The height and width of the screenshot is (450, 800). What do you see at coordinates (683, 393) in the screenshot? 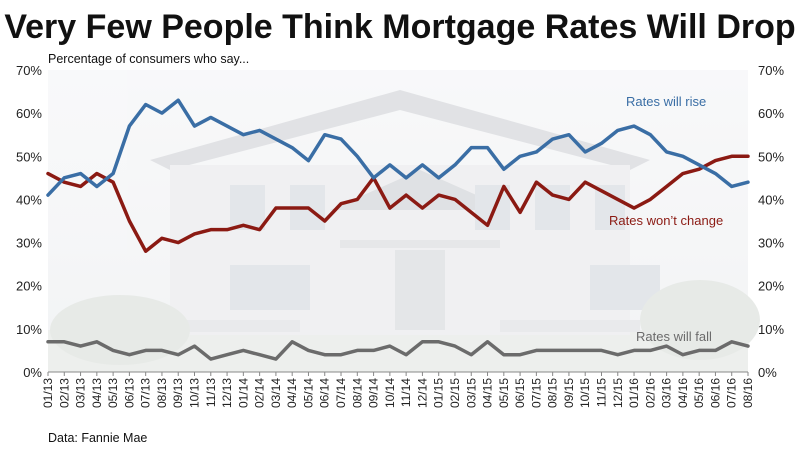
I see `x-tick-label: 04/16` at bounding box center [683, 393].